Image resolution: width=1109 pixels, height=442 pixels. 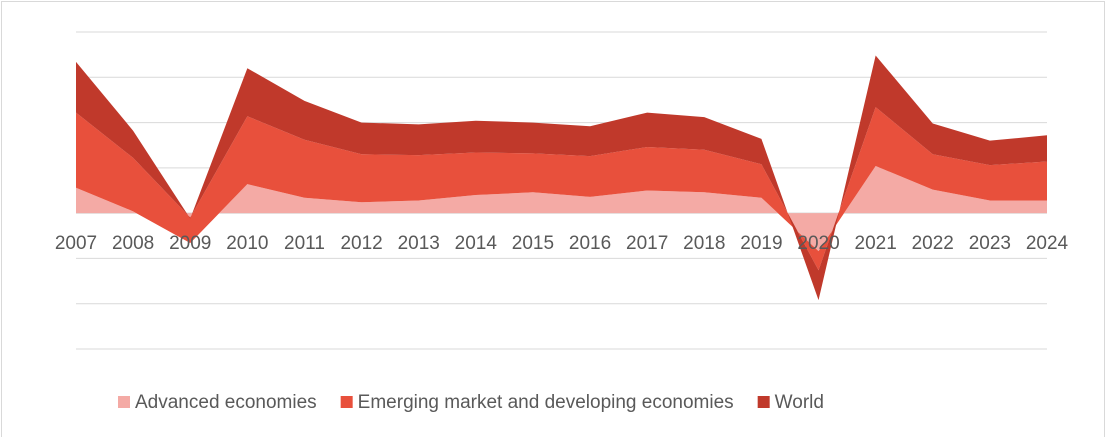 I want to click on x-tick-label: 2011, so click(x=304, y=243).